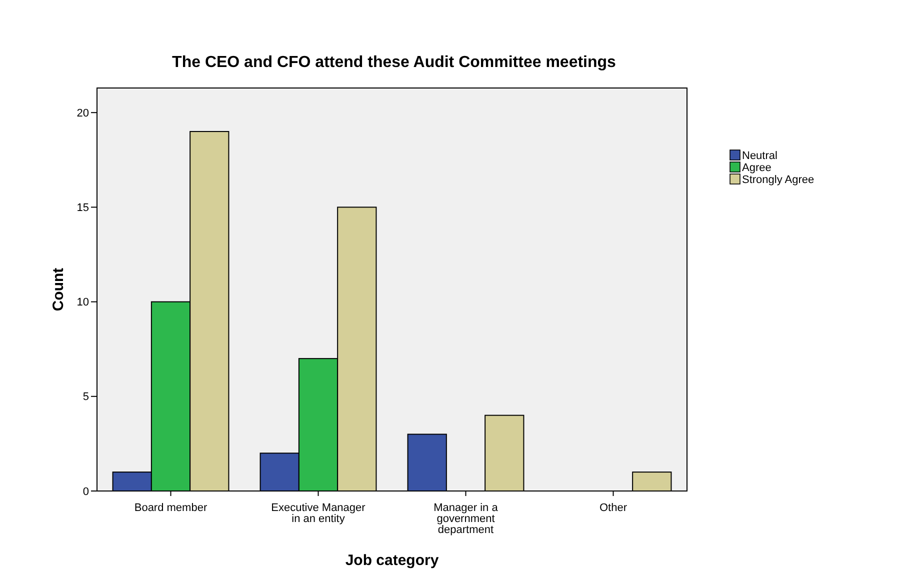 This screenshot has height=577, width=899. Describe the element at coordinates (392, 560) in the screenshot. I see `x-axis-title: Job category` at that location.